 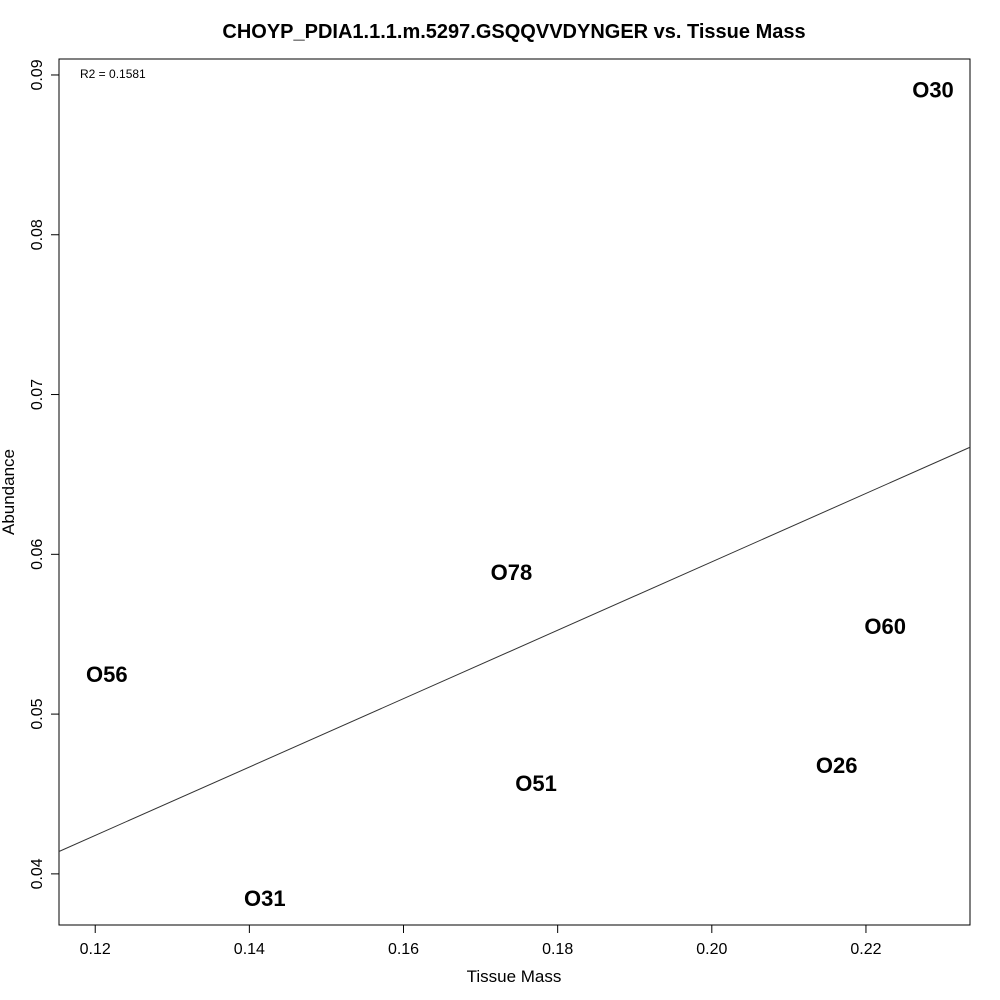 I want to click on point-label: O51, so click(x=536, y=783).